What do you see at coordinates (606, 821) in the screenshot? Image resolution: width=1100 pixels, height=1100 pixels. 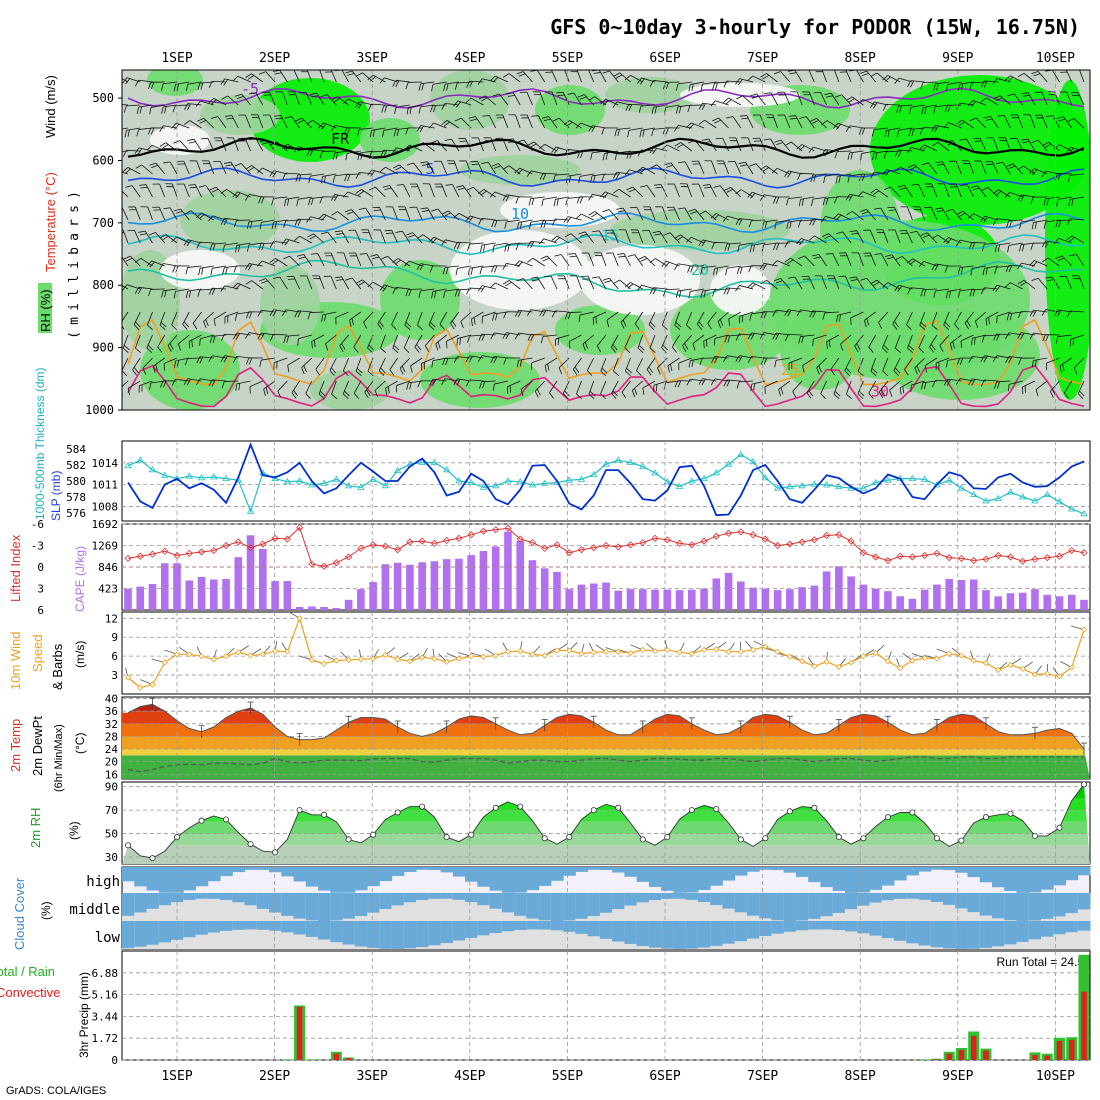 I see `rh-line` at bounding box center [606, 821].